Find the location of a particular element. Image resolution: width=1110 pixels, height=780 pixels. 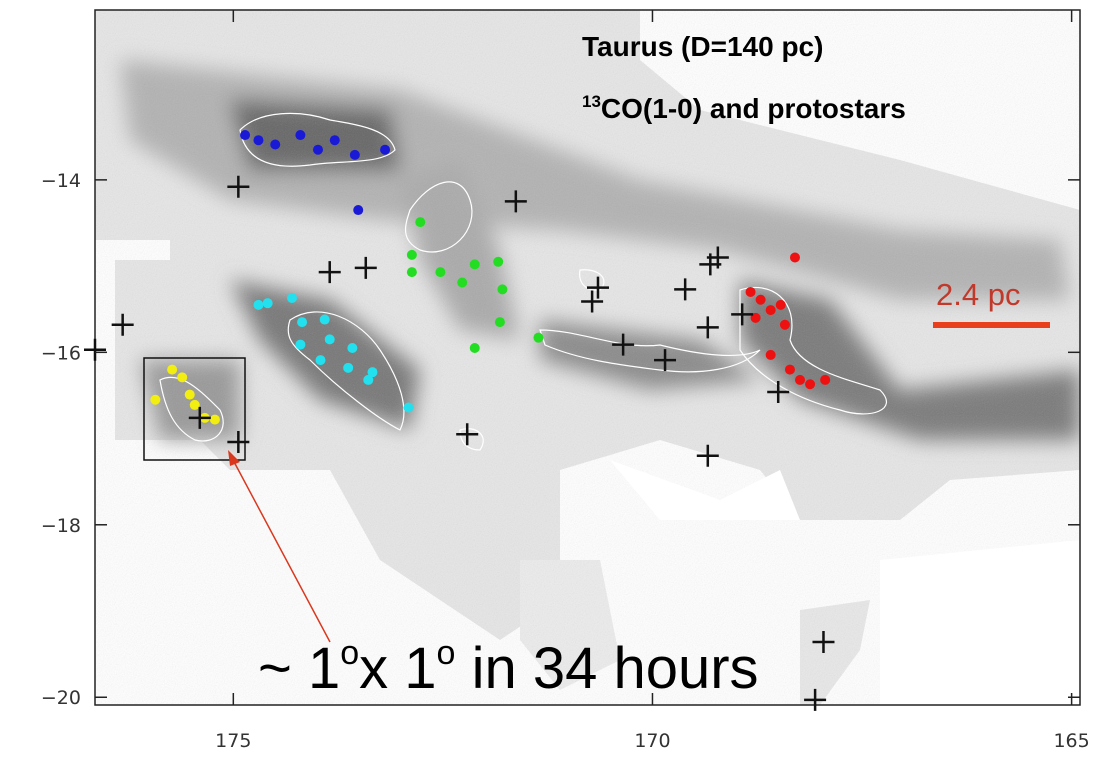

y-tick-label: −14 is located at coordinates (61, 181).